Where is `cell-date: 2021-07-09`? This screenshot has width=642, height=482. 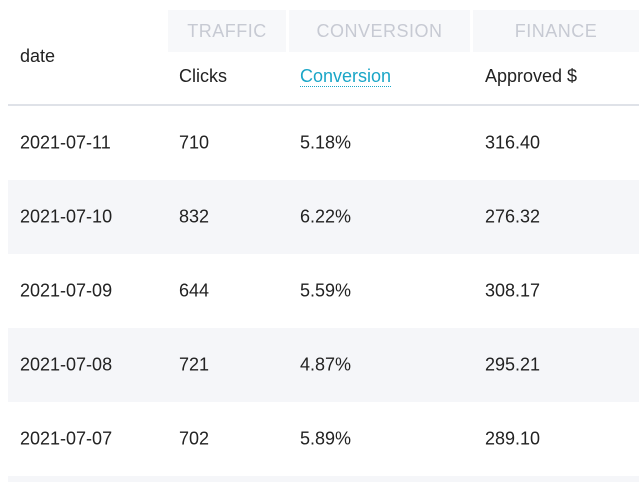 cell-date: 2021-07-09 is located at coordinates (66, 290).